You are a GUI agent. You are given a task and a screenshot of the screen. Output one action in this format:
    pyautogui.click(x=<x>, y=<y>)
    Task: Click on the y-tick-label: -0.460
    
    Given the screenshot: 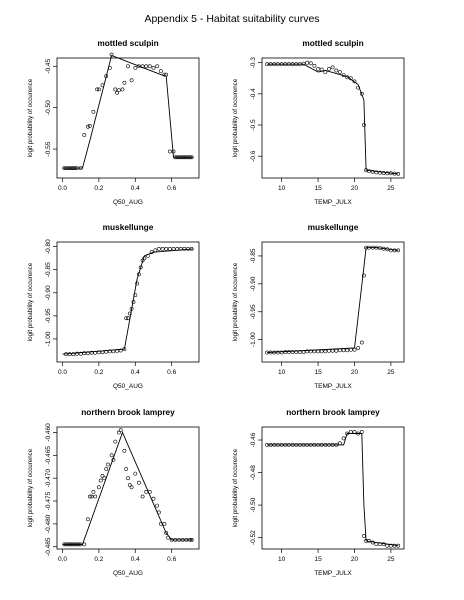 What is the action you would take?
    pyautogui.click(x=48, y=432)
    